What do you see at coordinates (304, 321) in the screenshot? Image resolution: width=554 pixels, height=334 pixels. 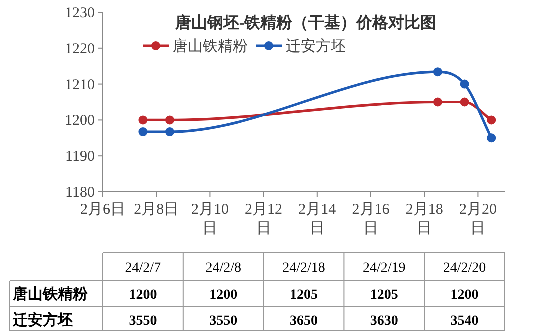 I see `text: 3650` at bounding box center [304, 321].